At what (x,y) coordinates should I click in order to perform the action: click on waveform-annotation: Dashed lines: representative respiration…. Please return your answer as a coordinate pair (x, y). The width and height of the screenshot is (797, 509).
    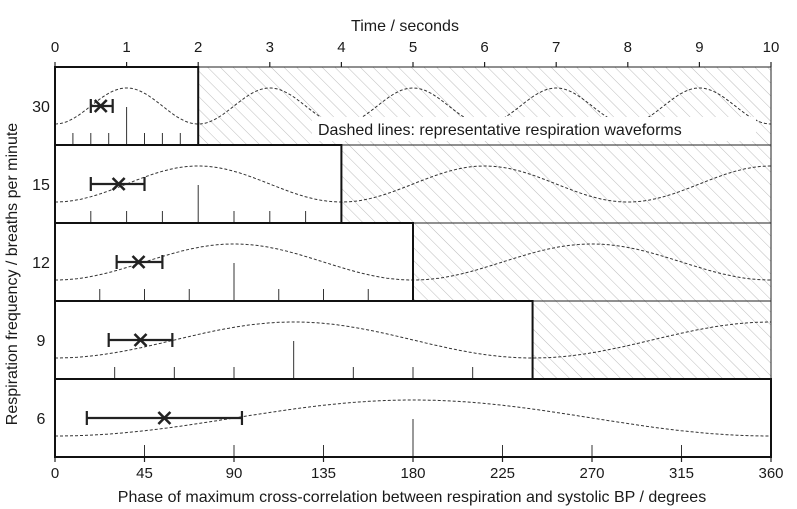
    Looking at the image, I should click on (500, 130).